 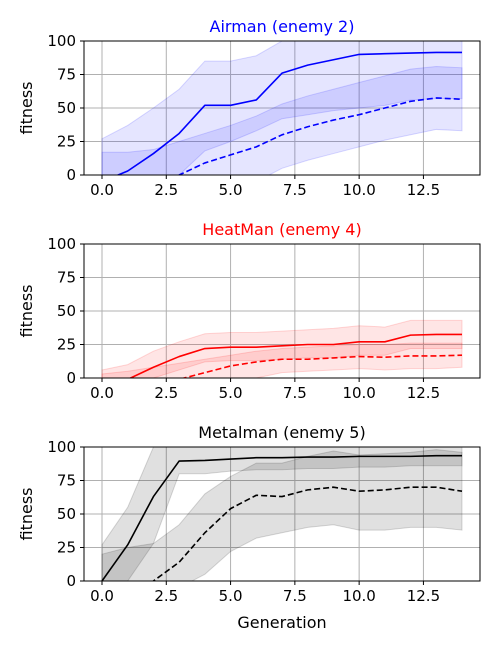 I want to click on chart-title: Metalman (enemy 5), so click(x=281, y=432).